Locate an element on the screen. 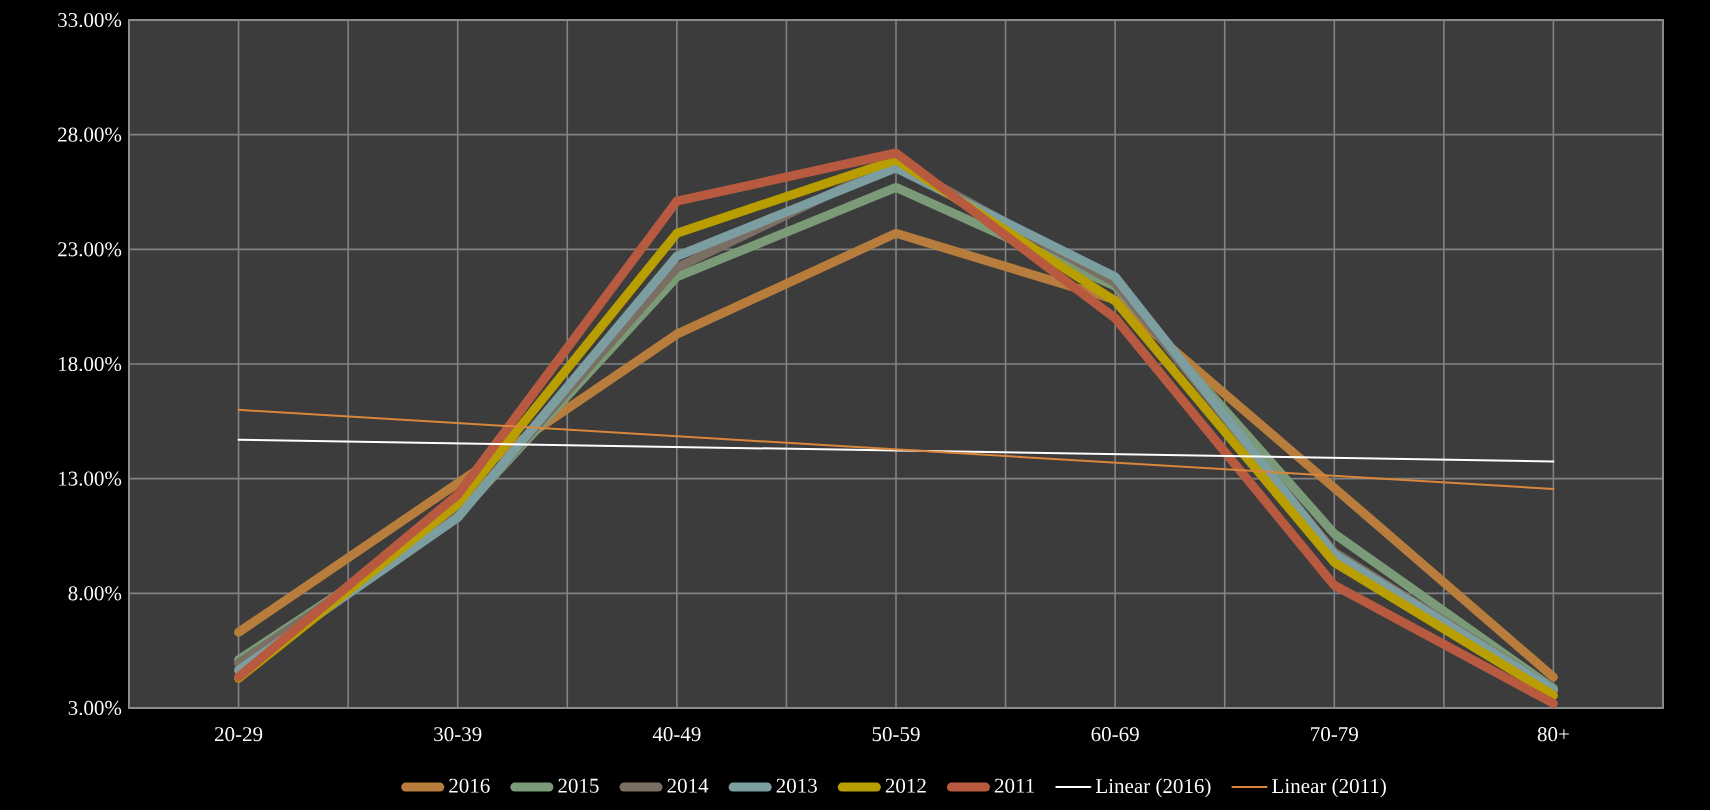  y-tick-label: 13.00% is located at coordinates (90, 478).